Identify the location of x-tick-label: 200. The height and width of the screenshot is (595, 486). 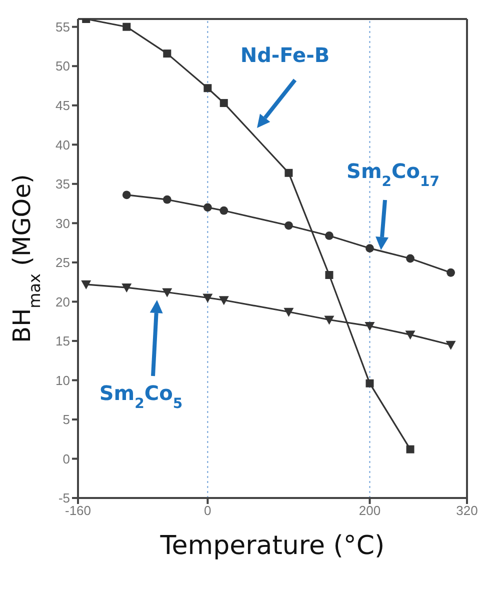
(369, 510).